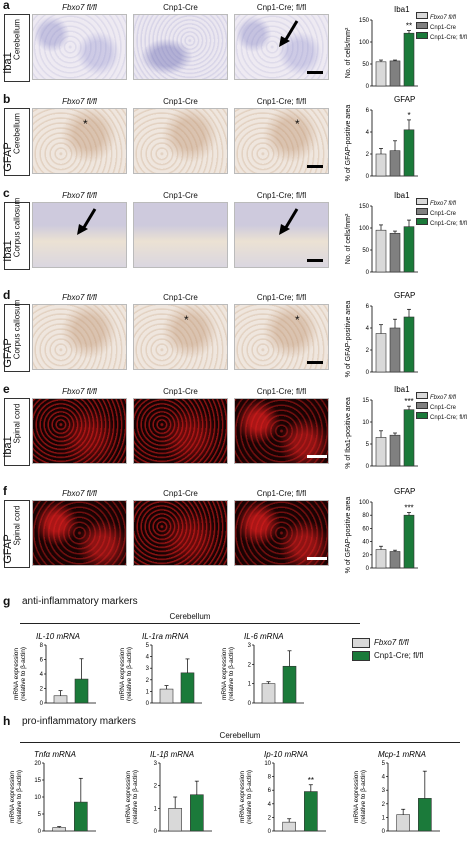 Image resolution: width=474 pixels, height=841 pixels. What do you see at coordinates (441, 17) in the screenshot?
I see `legend-item: Fbxo7 fl/fl` at bounding box center [441, 17].